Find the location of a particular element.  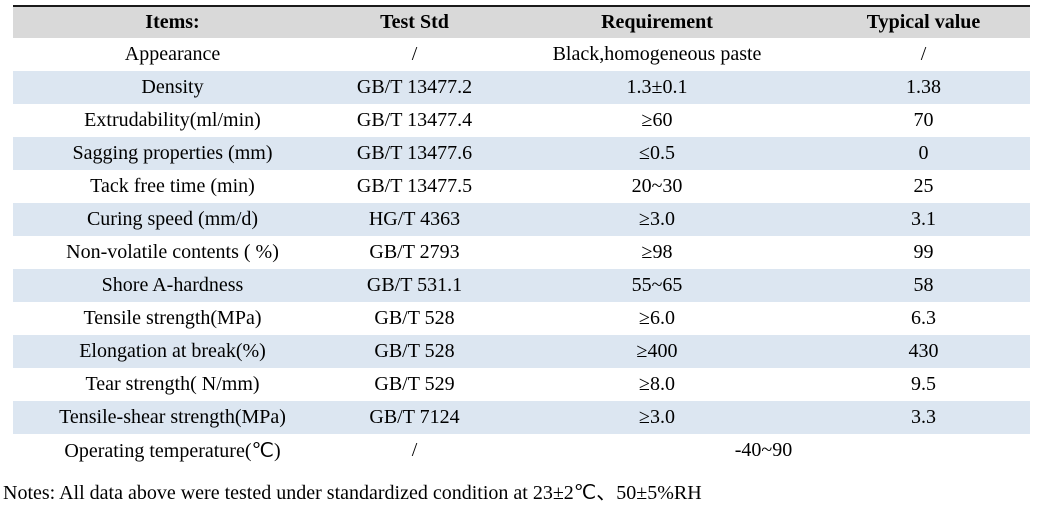

column-header-typical-value: Typical value is located at coordinates (923, 22).